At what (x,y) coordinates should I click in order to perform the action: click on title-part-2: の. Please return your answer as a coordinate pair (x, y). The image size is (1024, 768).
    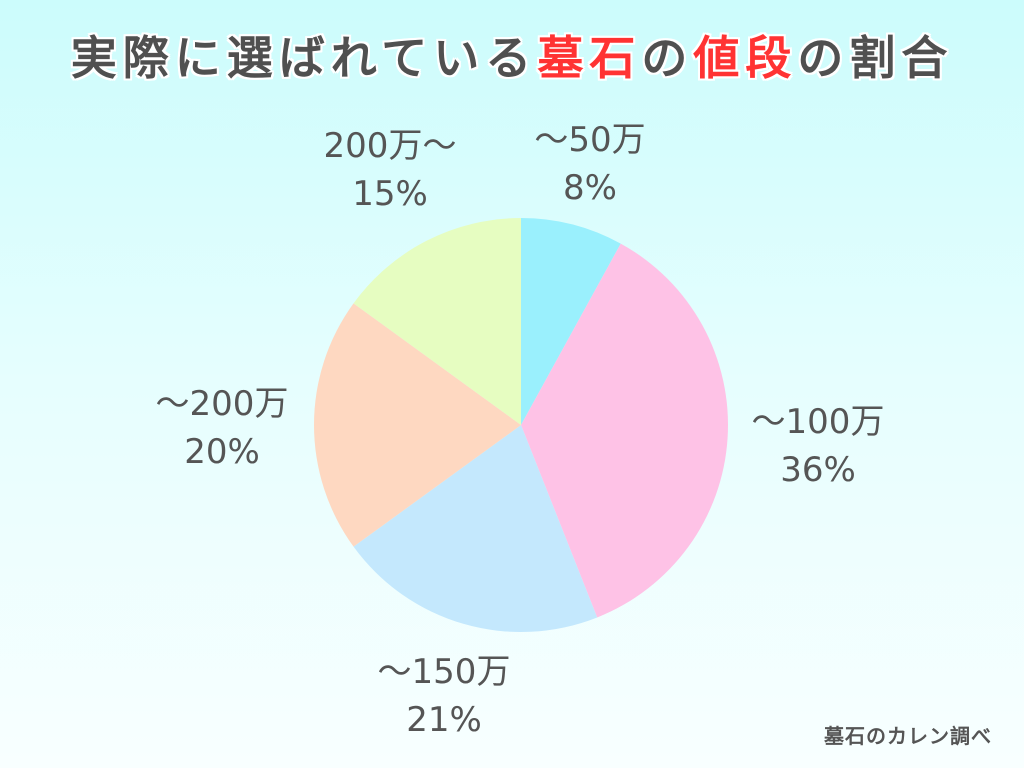
    Looking at the image, I should click on (667, 58).